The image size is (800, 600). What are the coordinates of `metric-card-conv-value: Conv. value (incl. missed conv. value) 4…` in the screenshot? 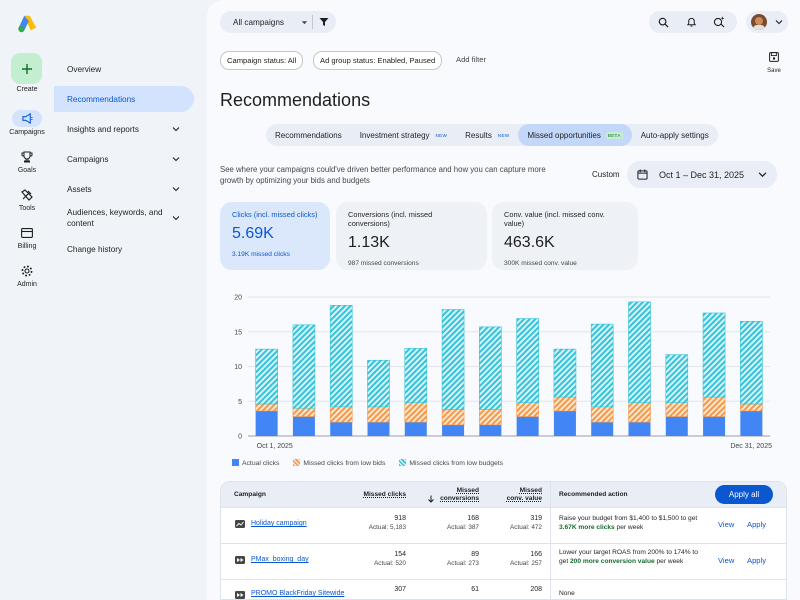 It's located at (565, 236).